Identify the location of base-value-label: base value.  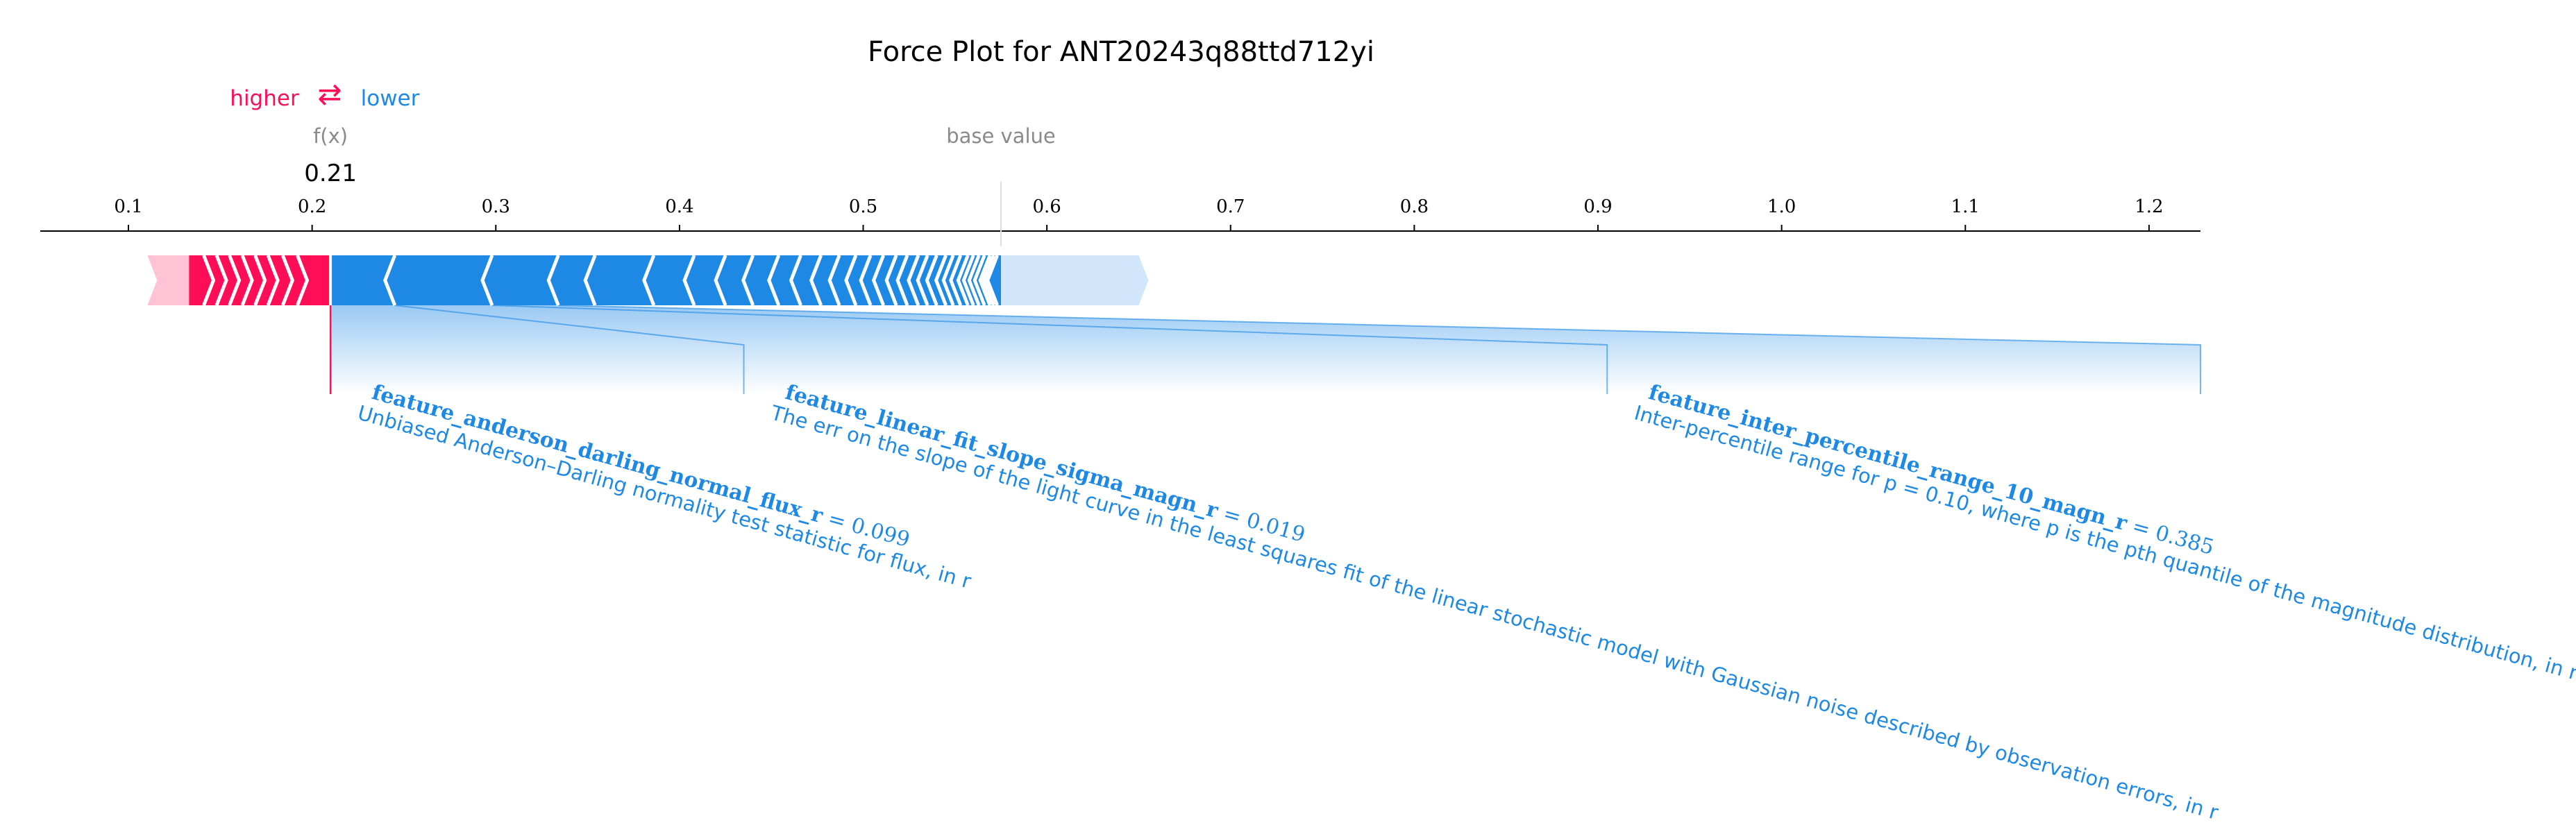
(1001, 136).